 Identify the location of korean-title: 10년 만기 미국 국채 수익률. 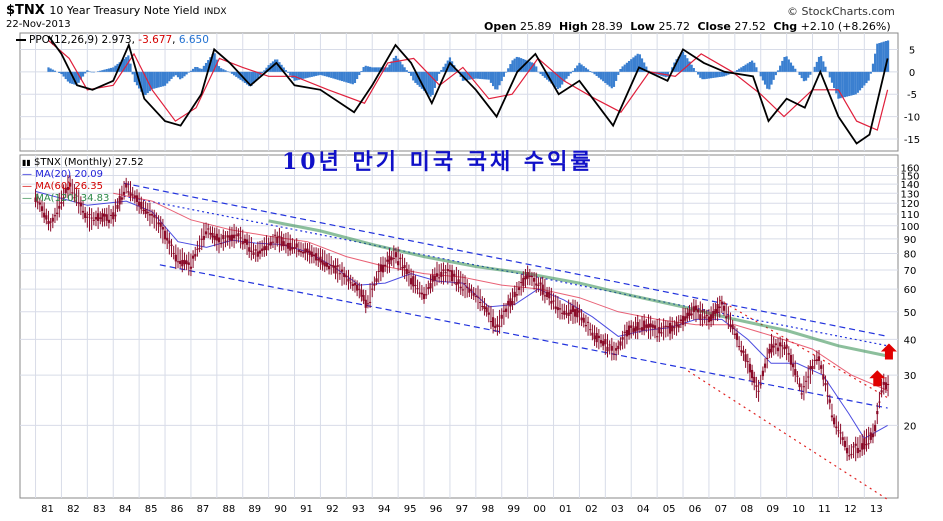
(438, 162).